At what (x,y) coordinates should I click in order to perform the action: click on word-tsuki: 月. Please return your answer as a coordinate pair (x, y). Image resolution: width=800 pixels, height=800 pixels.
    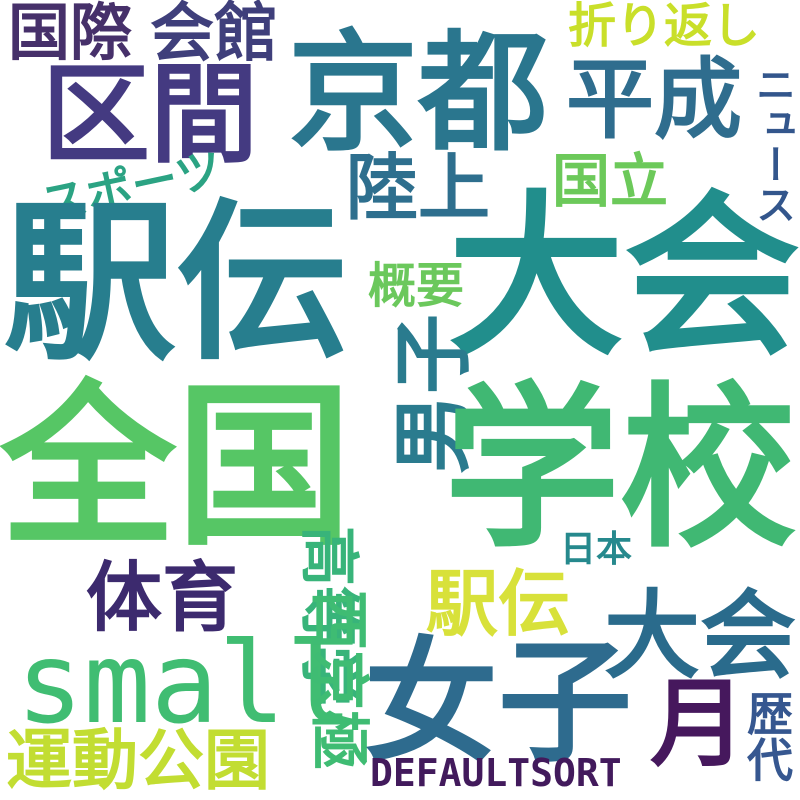
    Looking at the image, I should click on (698, 724).